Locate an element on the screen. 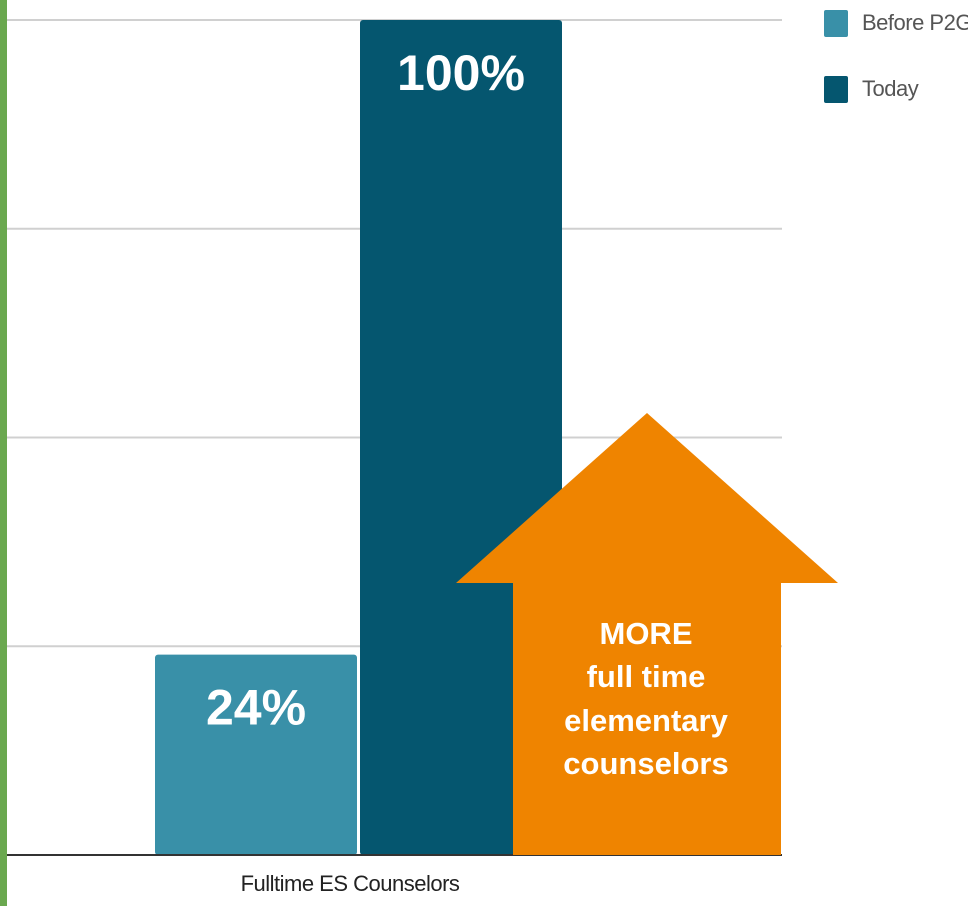 The height and width of the screenshot is (906, 968). legend-swatch-today is located at coordinates (836, 89).